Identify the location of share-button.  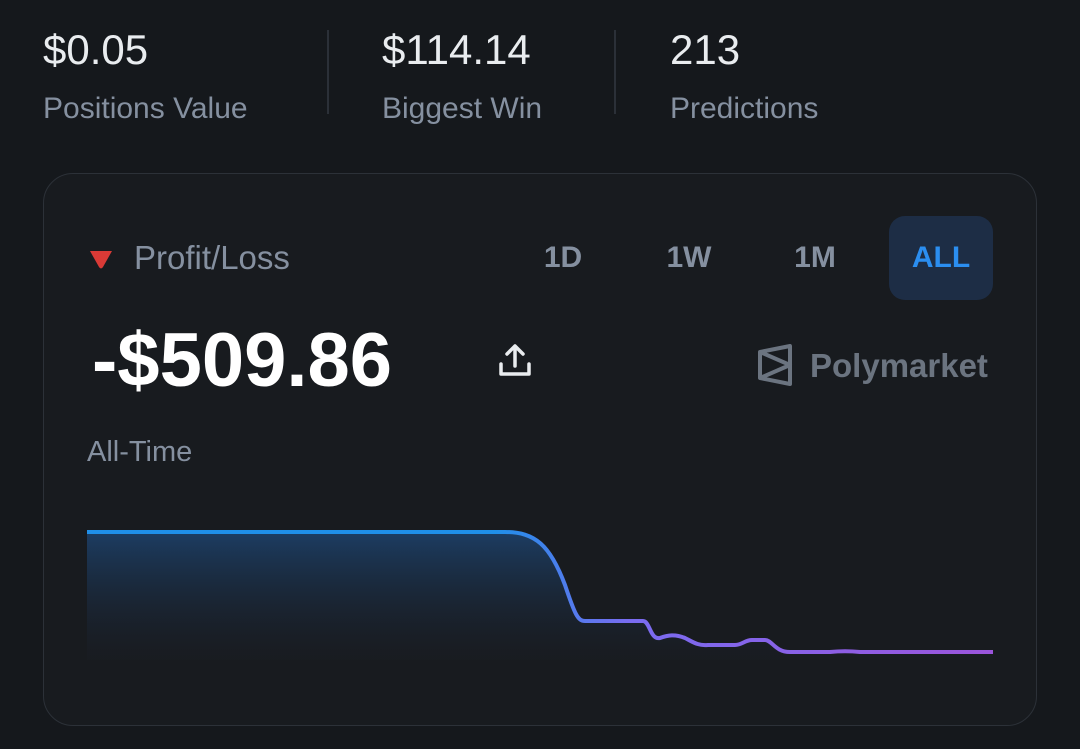
(515, 361).